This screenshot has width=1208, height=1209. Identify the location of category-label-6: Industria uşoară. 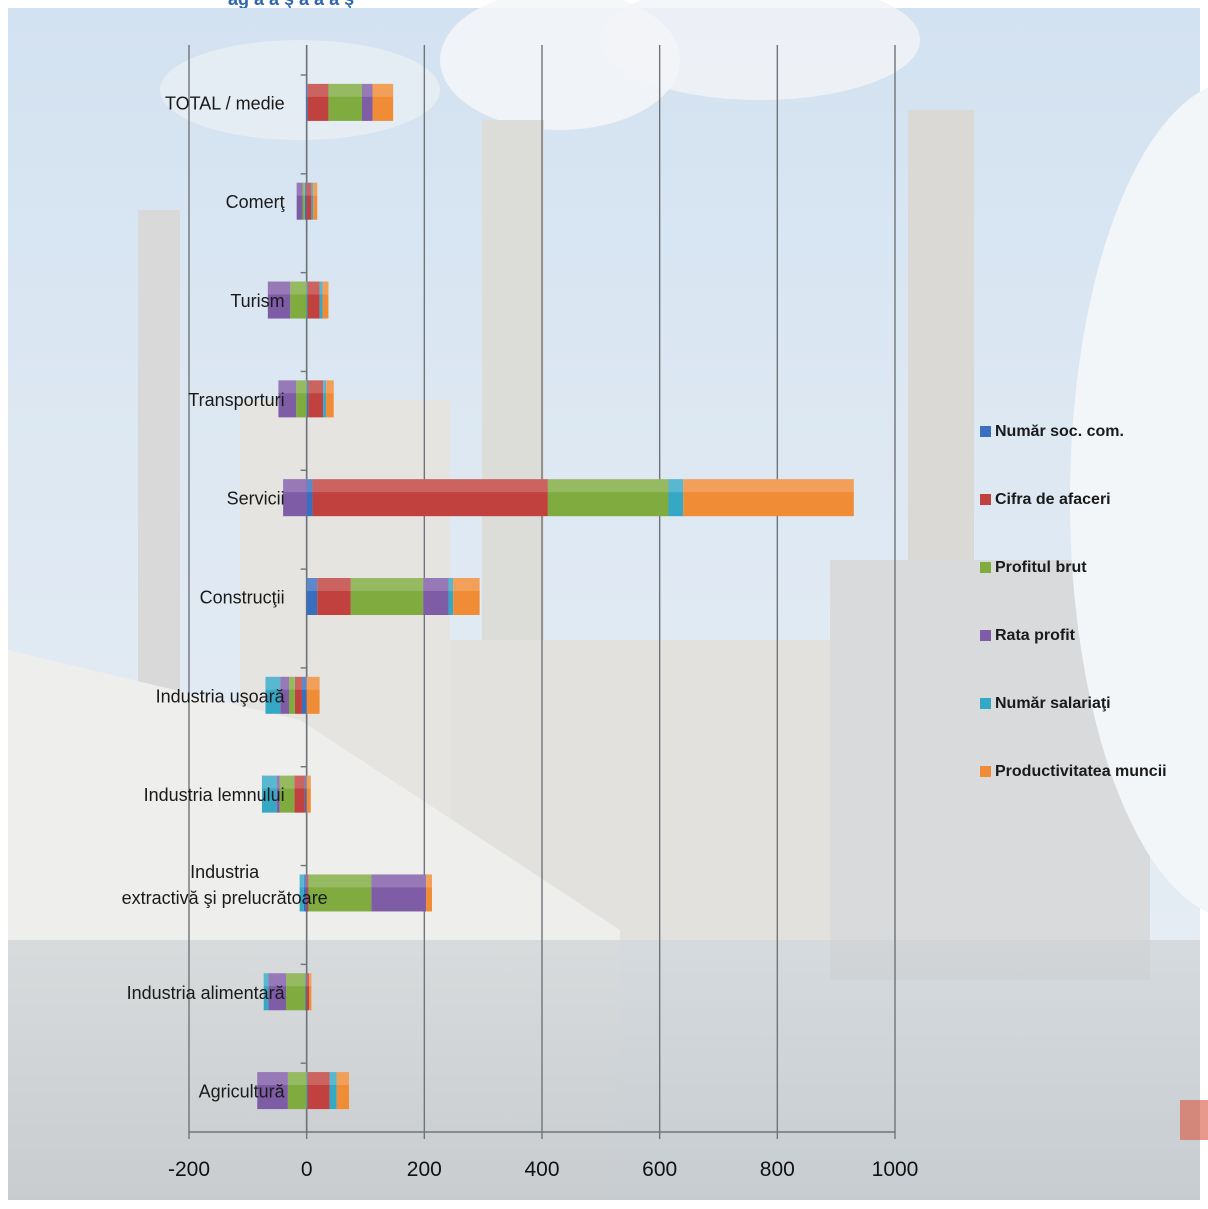
(221, 696).